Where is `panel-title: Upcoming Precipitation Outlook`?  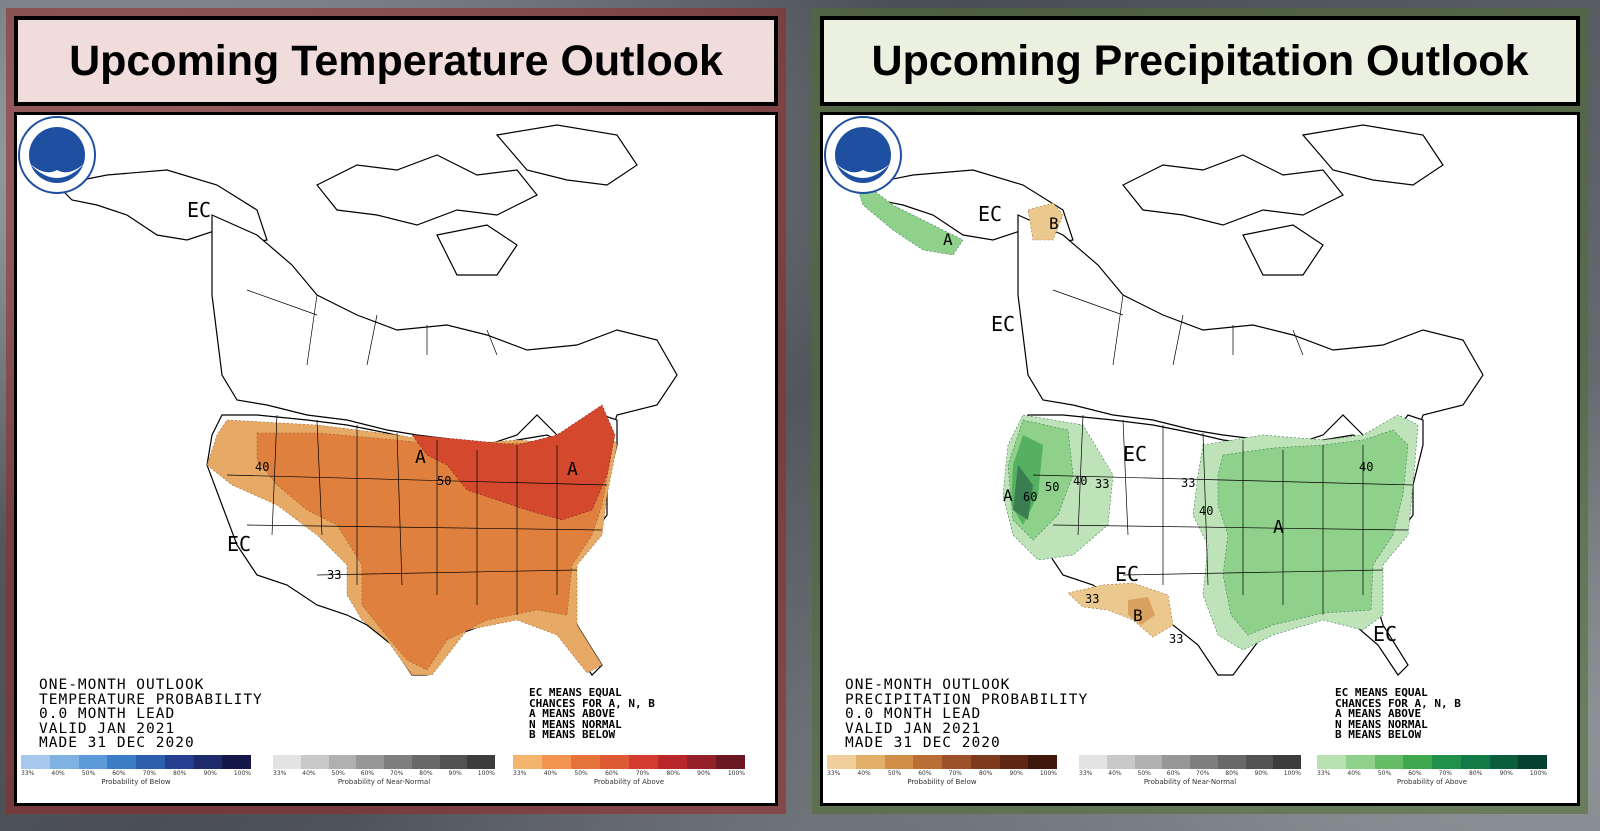
panel-title: Upcoming Precipitation Outlook is located at coordinates (1200, 61).